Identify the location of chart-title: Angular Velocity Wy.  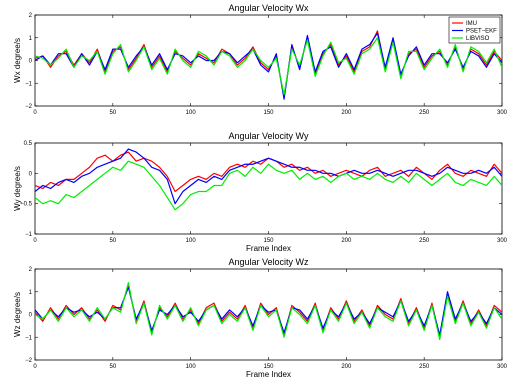
(269, 136).